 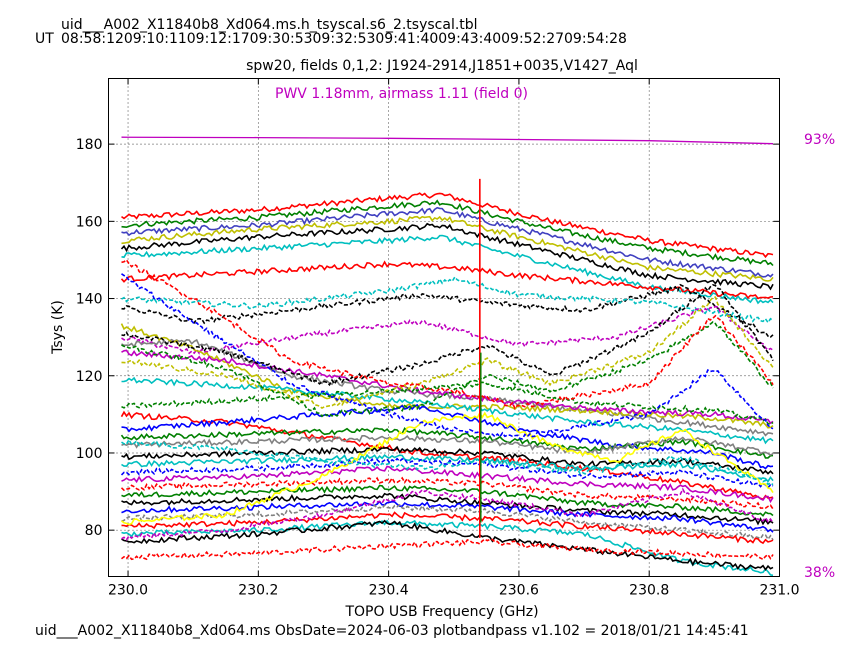 What do you see at coordinates (389, 591) in the screenshot?
I see `x-tick-label: 230.4` at bounding box center [389, 591].